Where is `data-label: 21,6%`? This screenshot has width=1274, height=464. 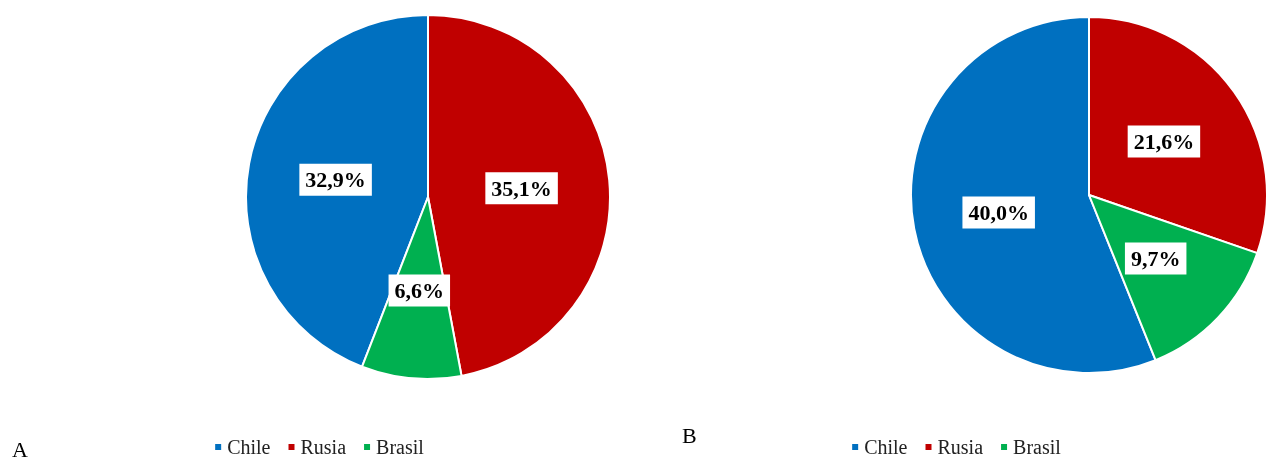 data-label: 21,6% is located at coordinates (1164, 142).